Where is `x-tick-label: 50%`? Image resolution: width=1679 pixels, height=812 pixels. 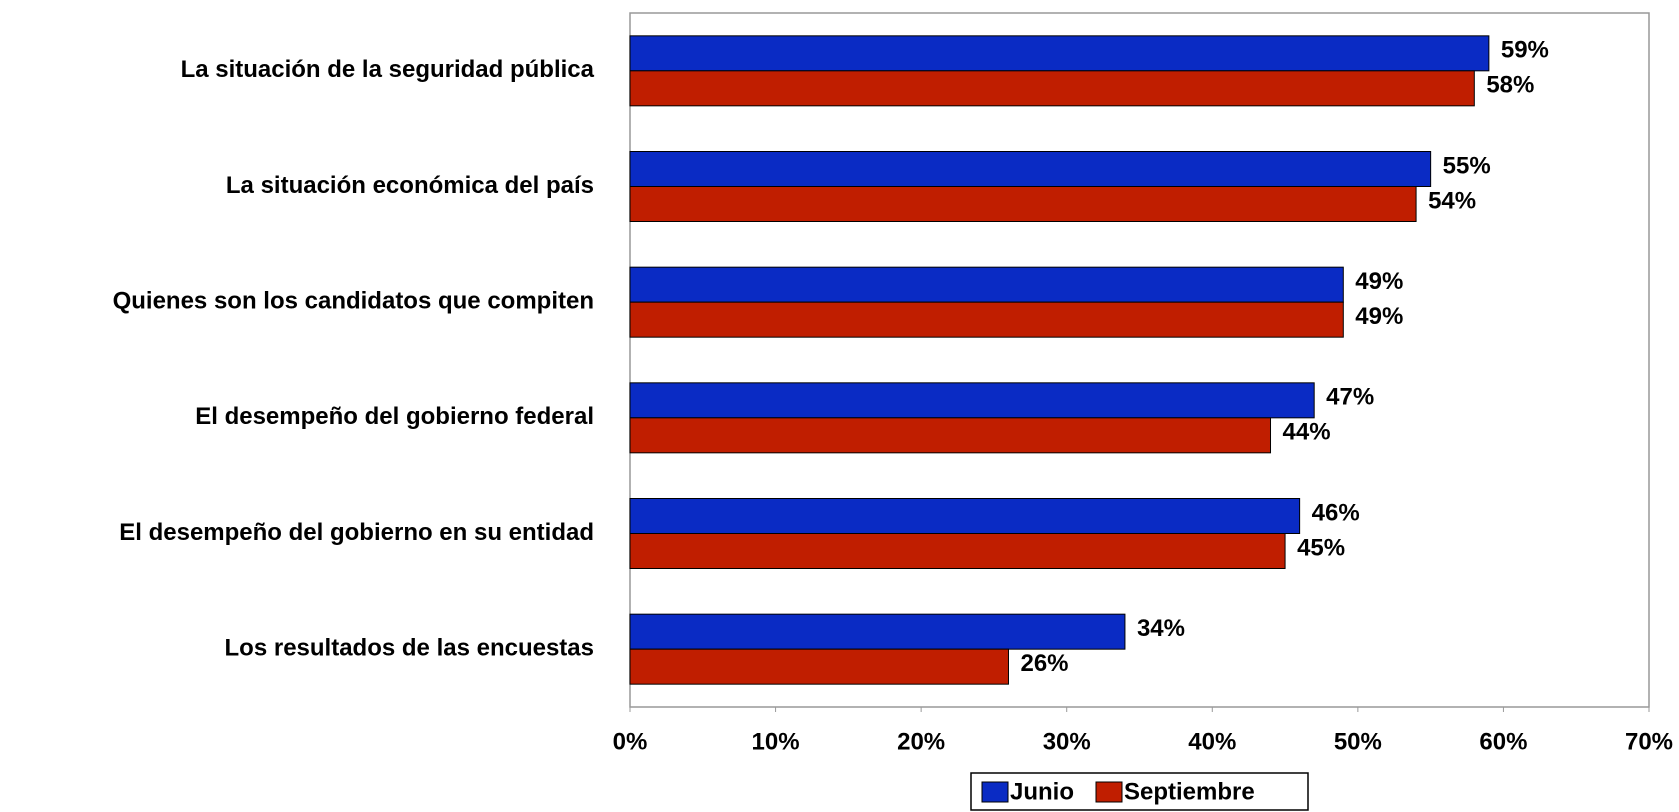
x-tick-label: 50% is located at coordinates (1358, 741).